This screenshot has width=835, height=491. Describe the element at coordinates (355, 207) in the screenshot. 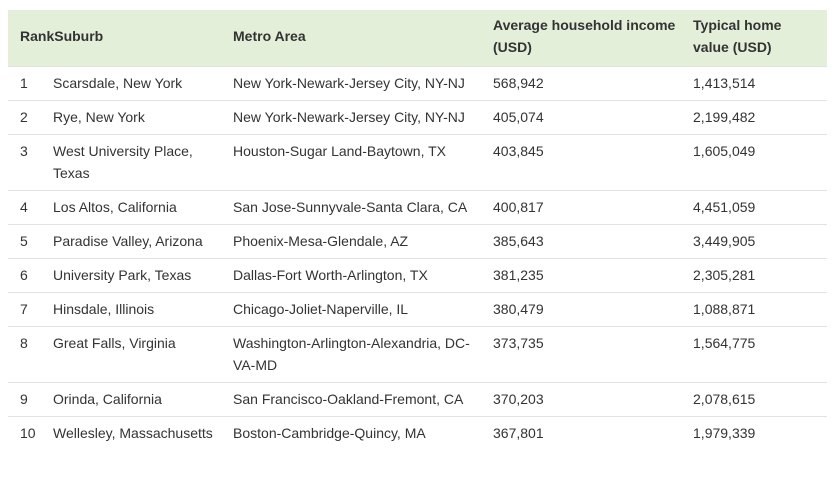

I see `metro-area-cell: San Jose-Sunnyvale-Santa Clara, CA` at that location.